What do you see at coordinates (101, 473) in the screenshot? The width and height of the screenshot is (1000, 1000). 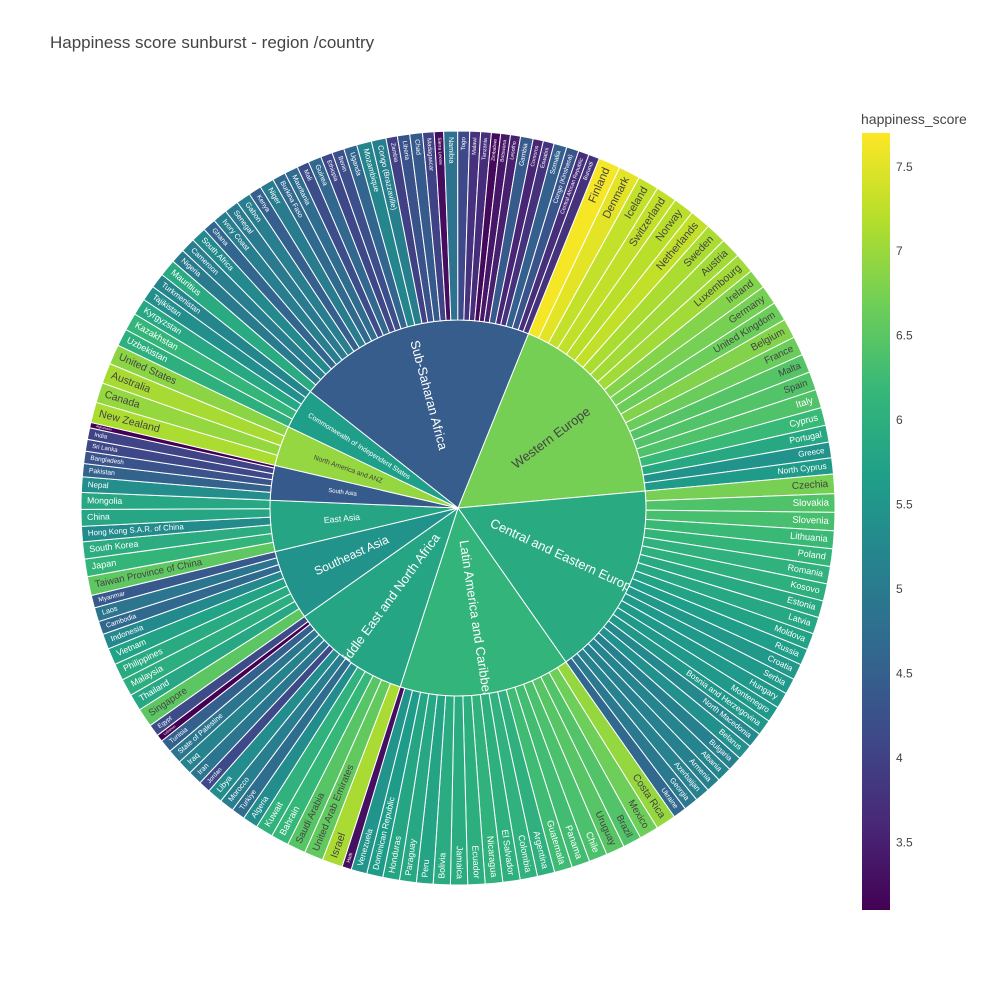 I see `country-label: Pakistan` at bounding box center [101, 473].